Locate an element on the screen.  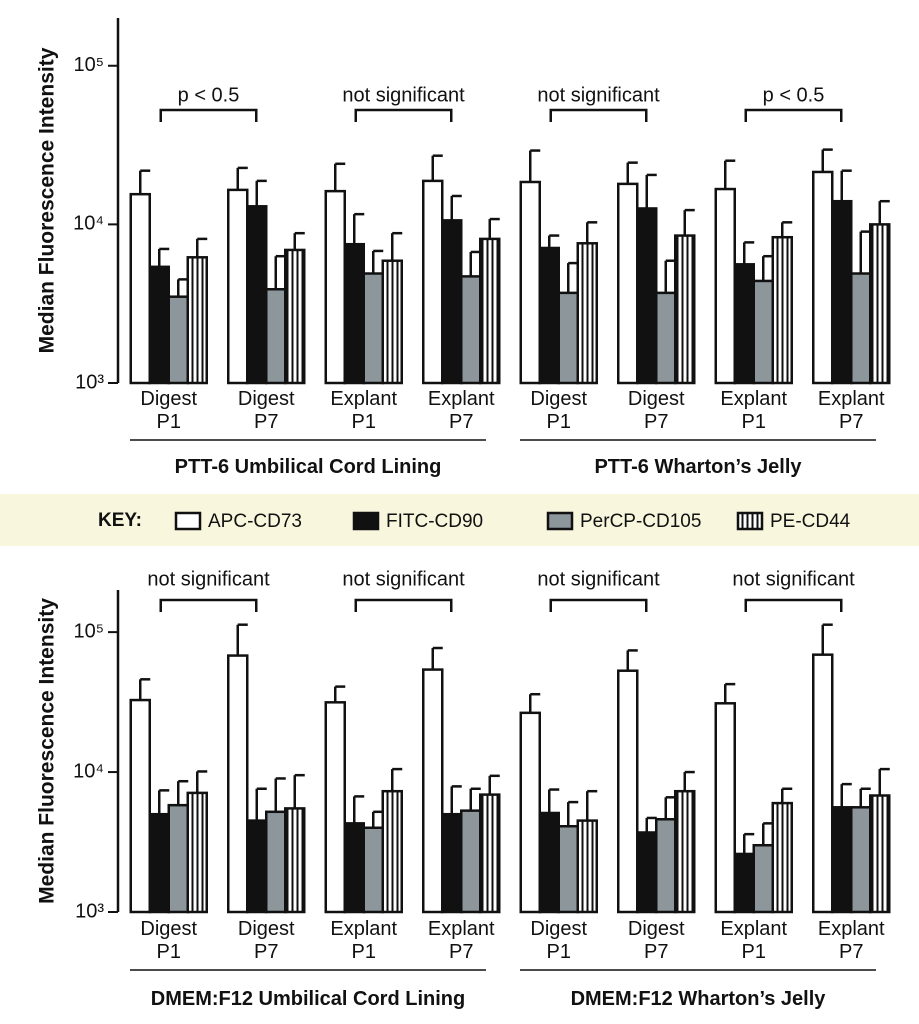
legend-label: PerCP-CD105 is located at coordinates (640, 521).